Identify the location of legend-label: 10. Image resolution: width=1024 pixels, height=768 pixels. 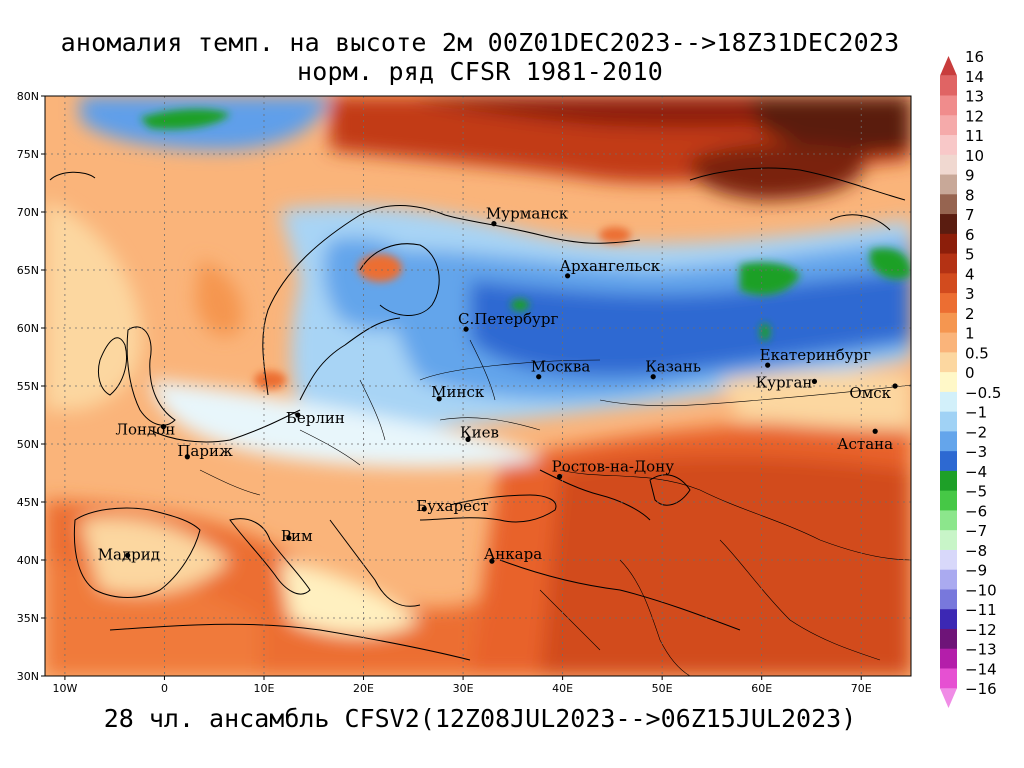
(974, 156).